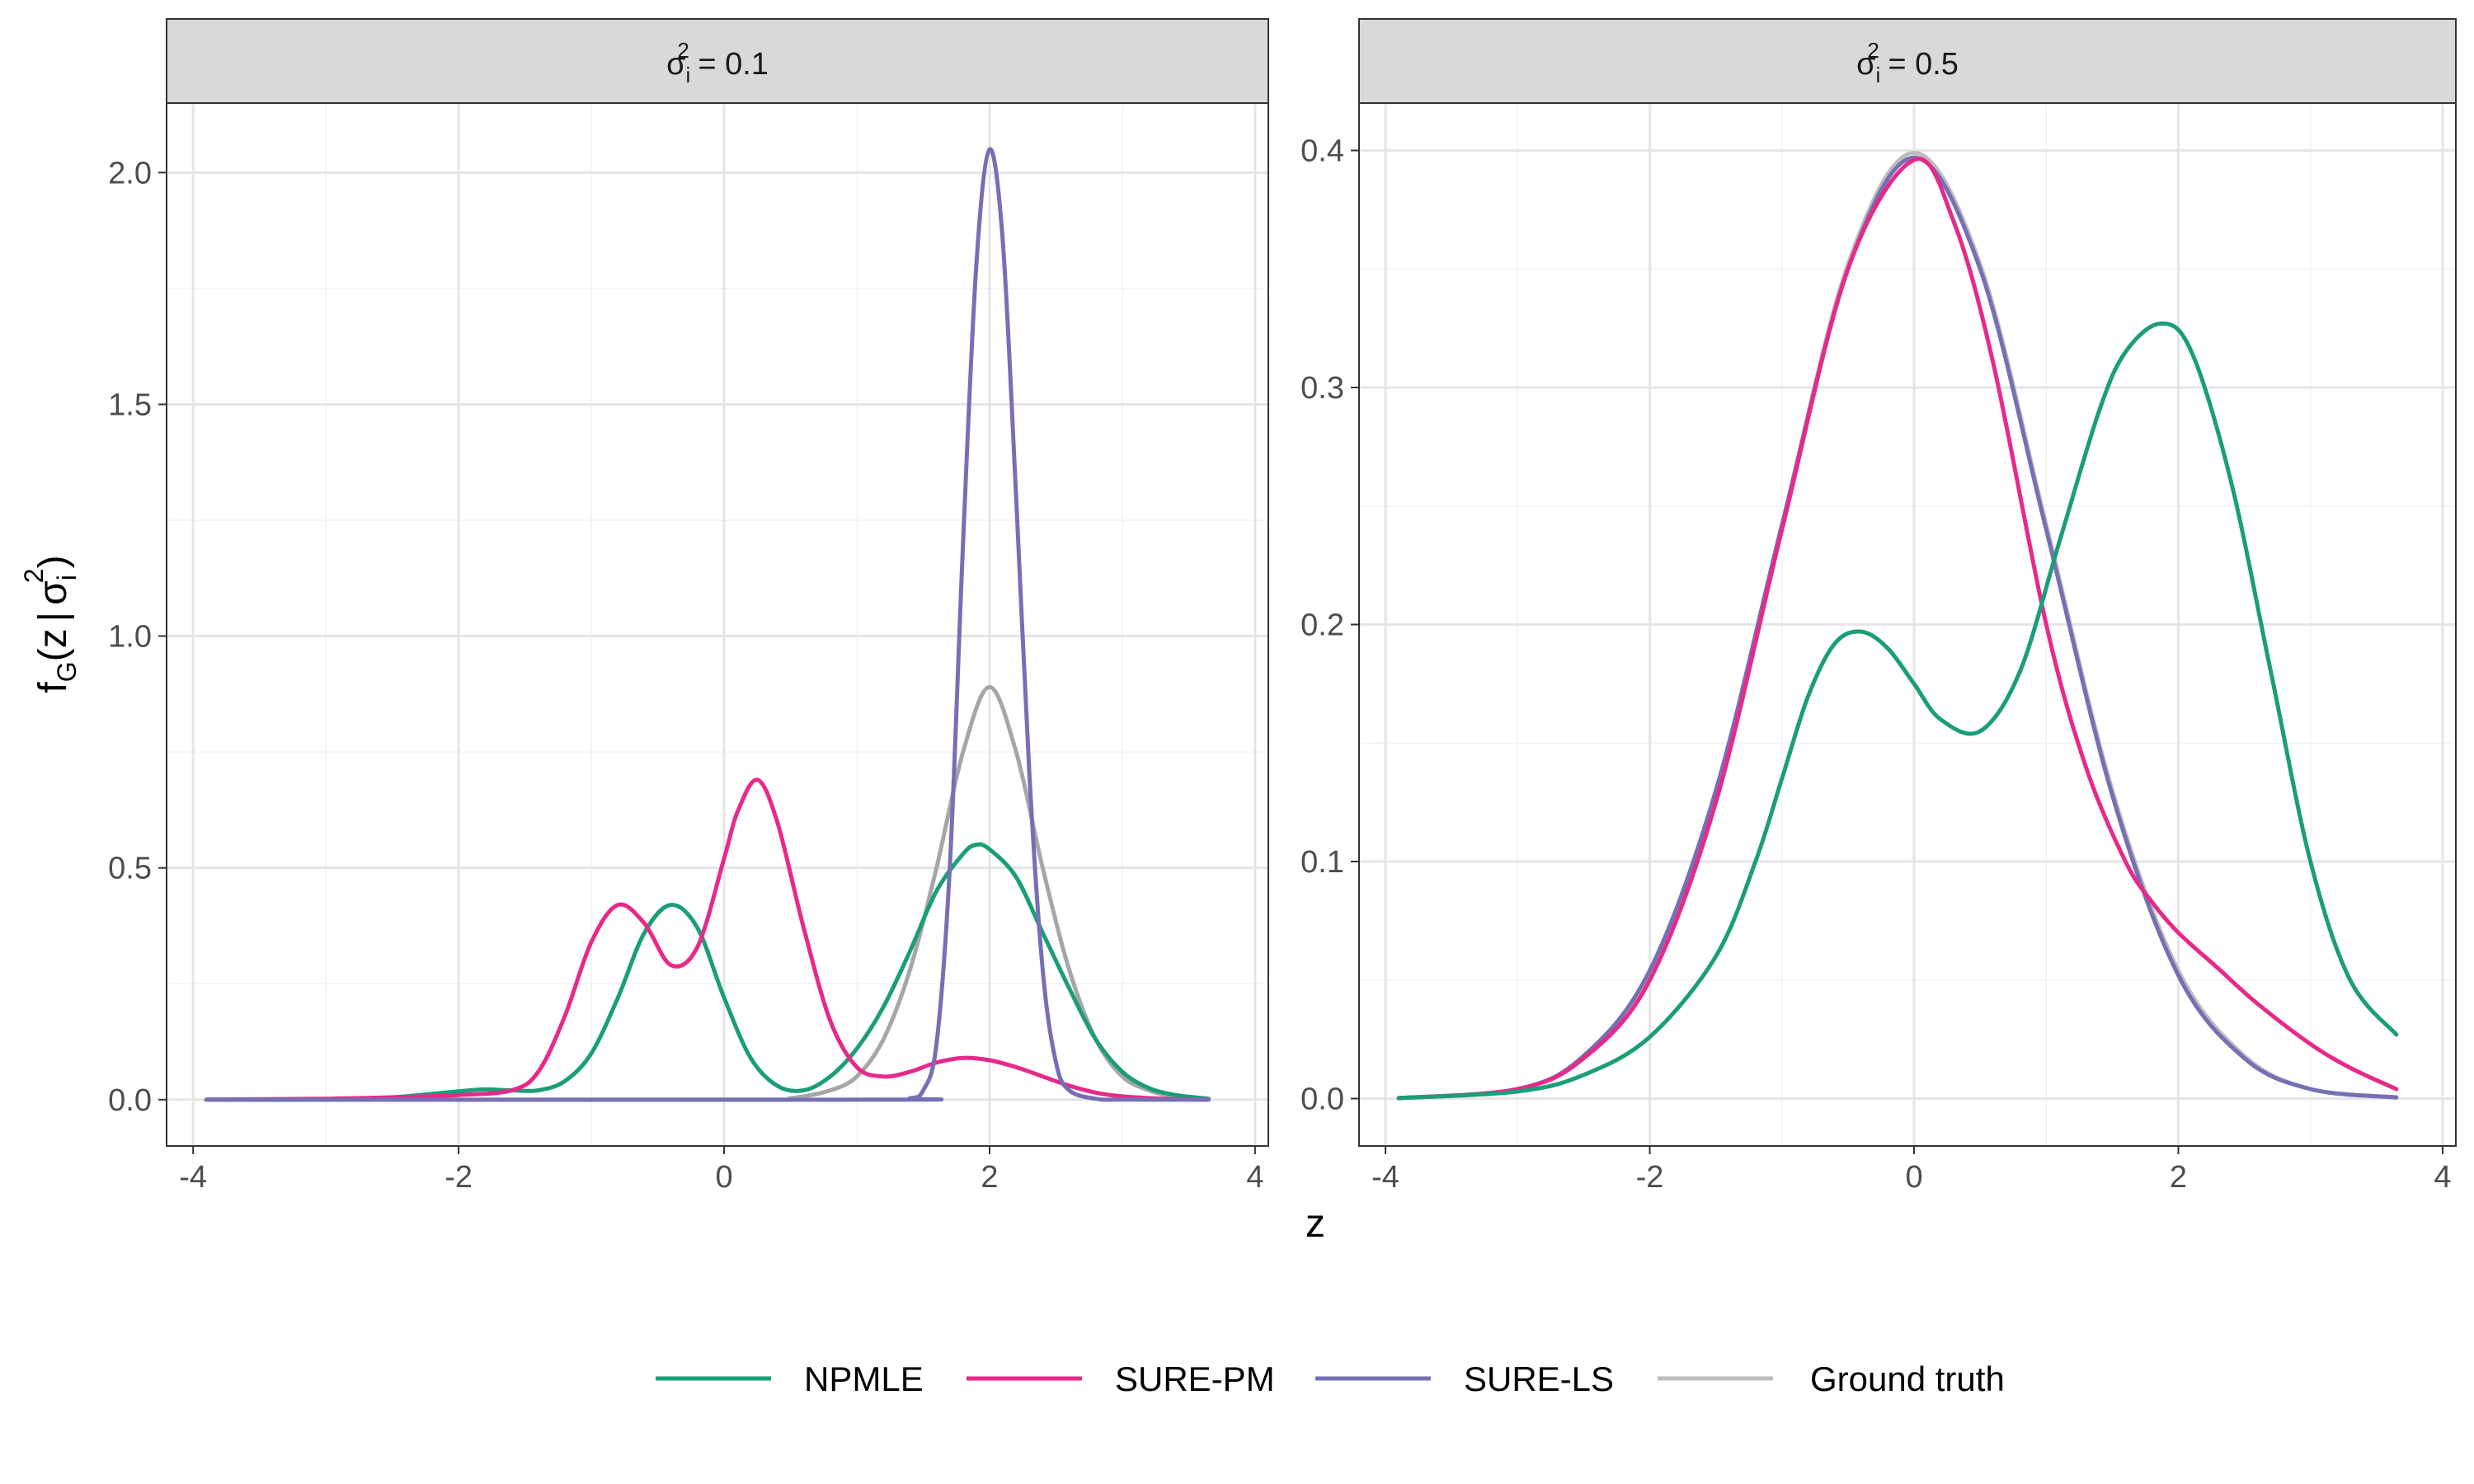 The image size is (2474, 1484). I want to click on y-title-sub-i: i, so click(67, 577).